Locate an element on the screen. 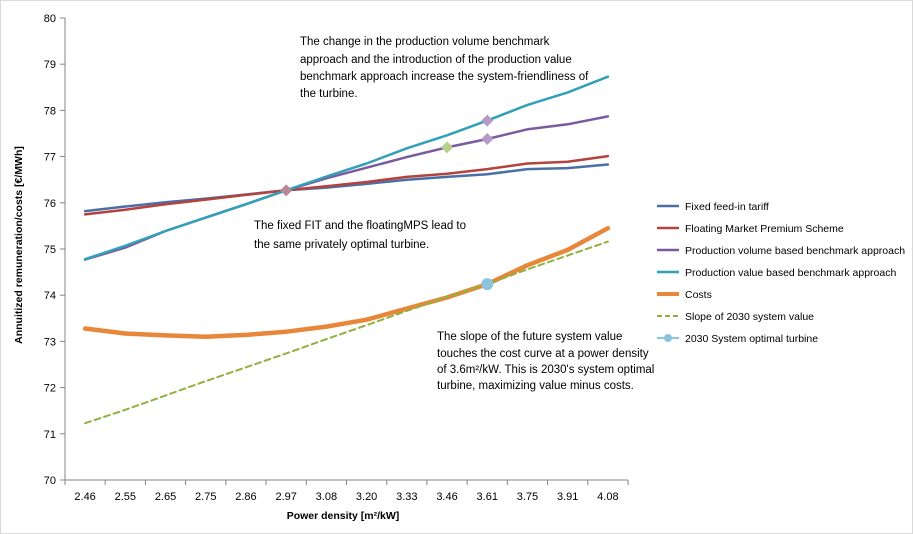 This screenshot has width=913, height=534. x-tick-label: 3.33 is located at coordinates (406, 497).